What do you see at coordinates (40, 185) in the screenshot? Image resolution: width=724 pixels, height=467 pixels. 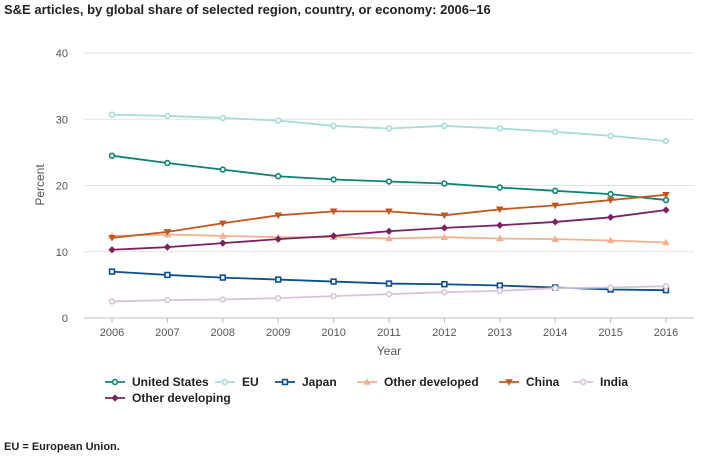 I see `y-axis-title: Percent` at bounding box center [40, 185].